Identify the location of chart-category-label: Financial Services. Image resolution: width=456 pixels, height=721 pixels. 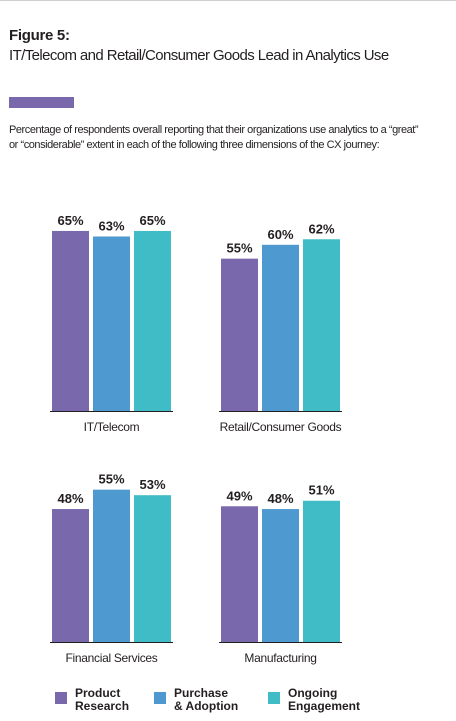
(112, 658).